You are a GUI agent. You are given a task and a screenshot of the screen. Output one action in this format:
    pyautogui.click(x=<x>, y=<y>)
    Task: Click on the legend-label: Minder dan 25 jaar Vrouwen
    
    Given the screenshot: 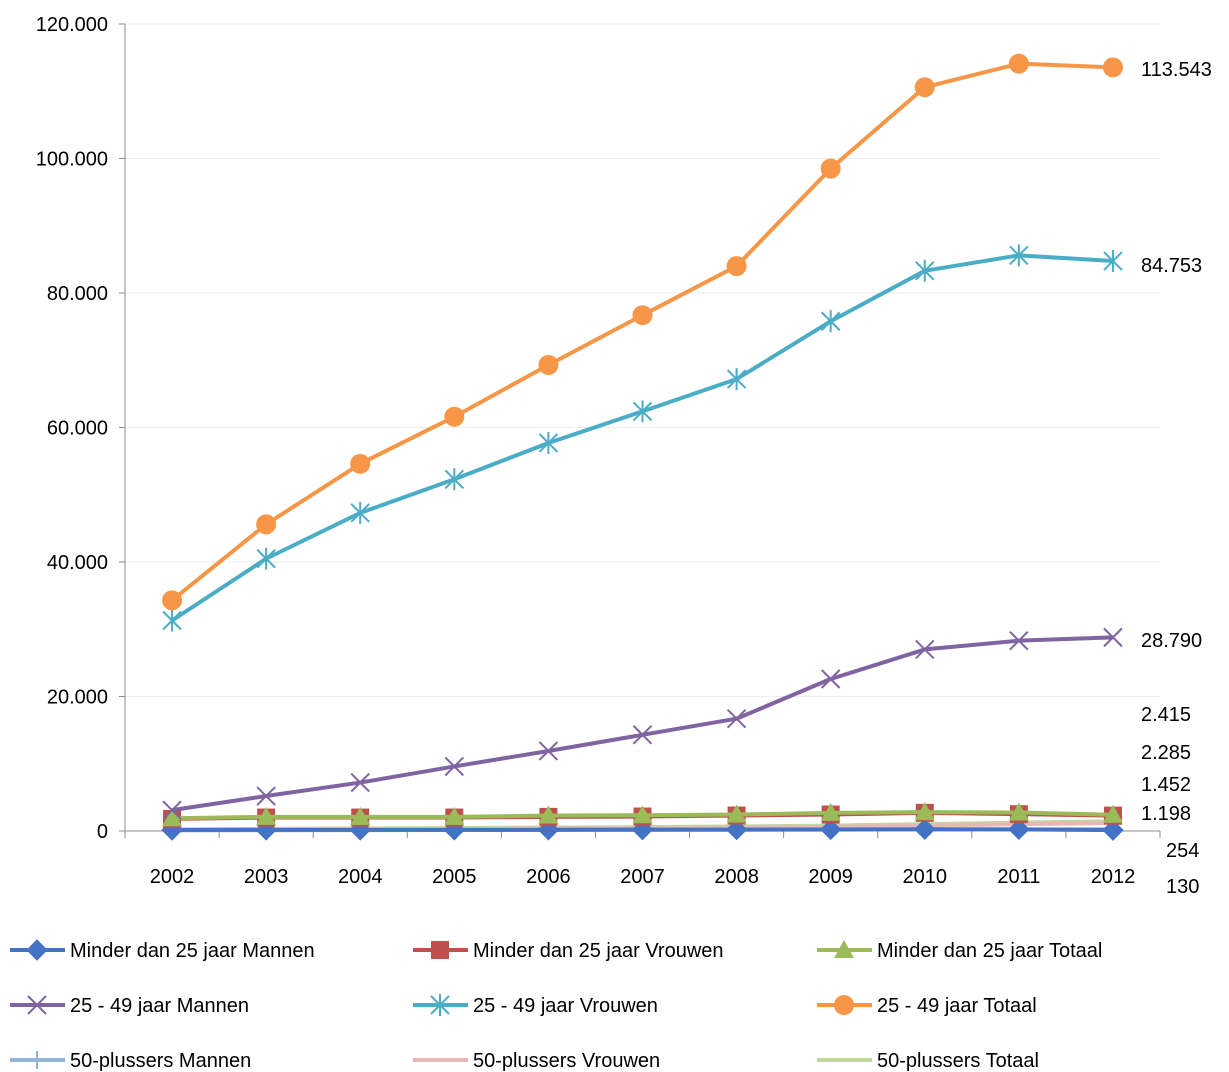 What is the action you would take?
    pyautogui.click(x=598, y=951)
    